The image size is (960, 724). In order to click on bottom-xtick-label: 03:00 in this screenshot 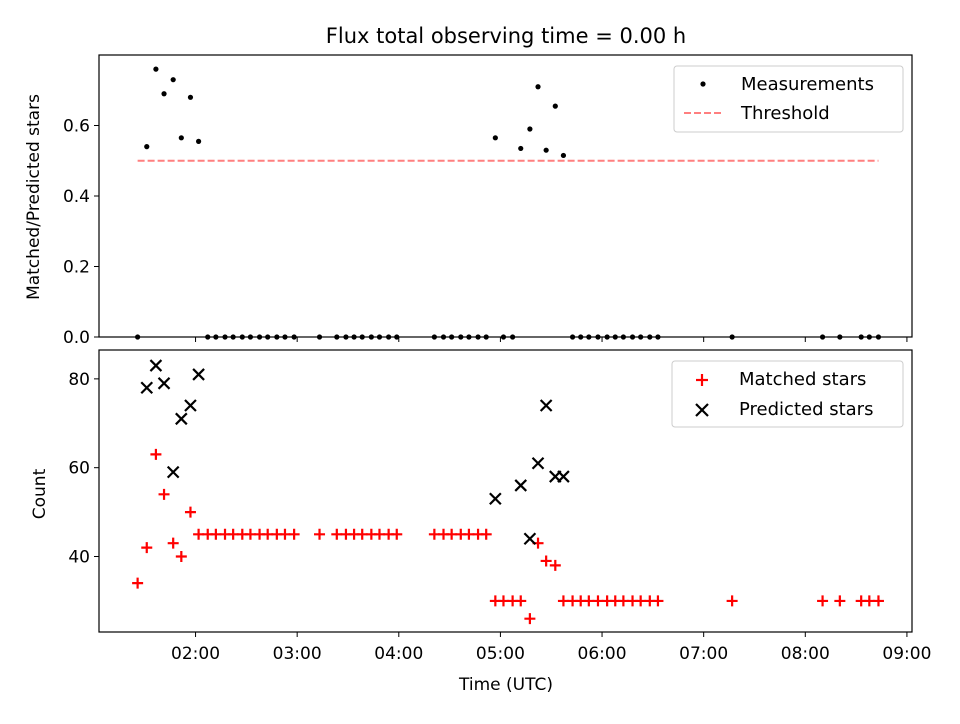, I will do `click(297, 654)`.